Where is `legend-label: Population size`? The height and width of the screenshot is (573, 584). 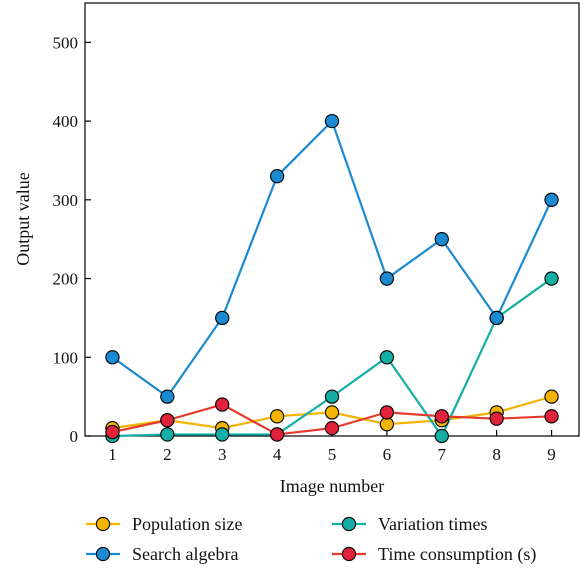 legend-label: Population size is located at coordinates (187, 524).